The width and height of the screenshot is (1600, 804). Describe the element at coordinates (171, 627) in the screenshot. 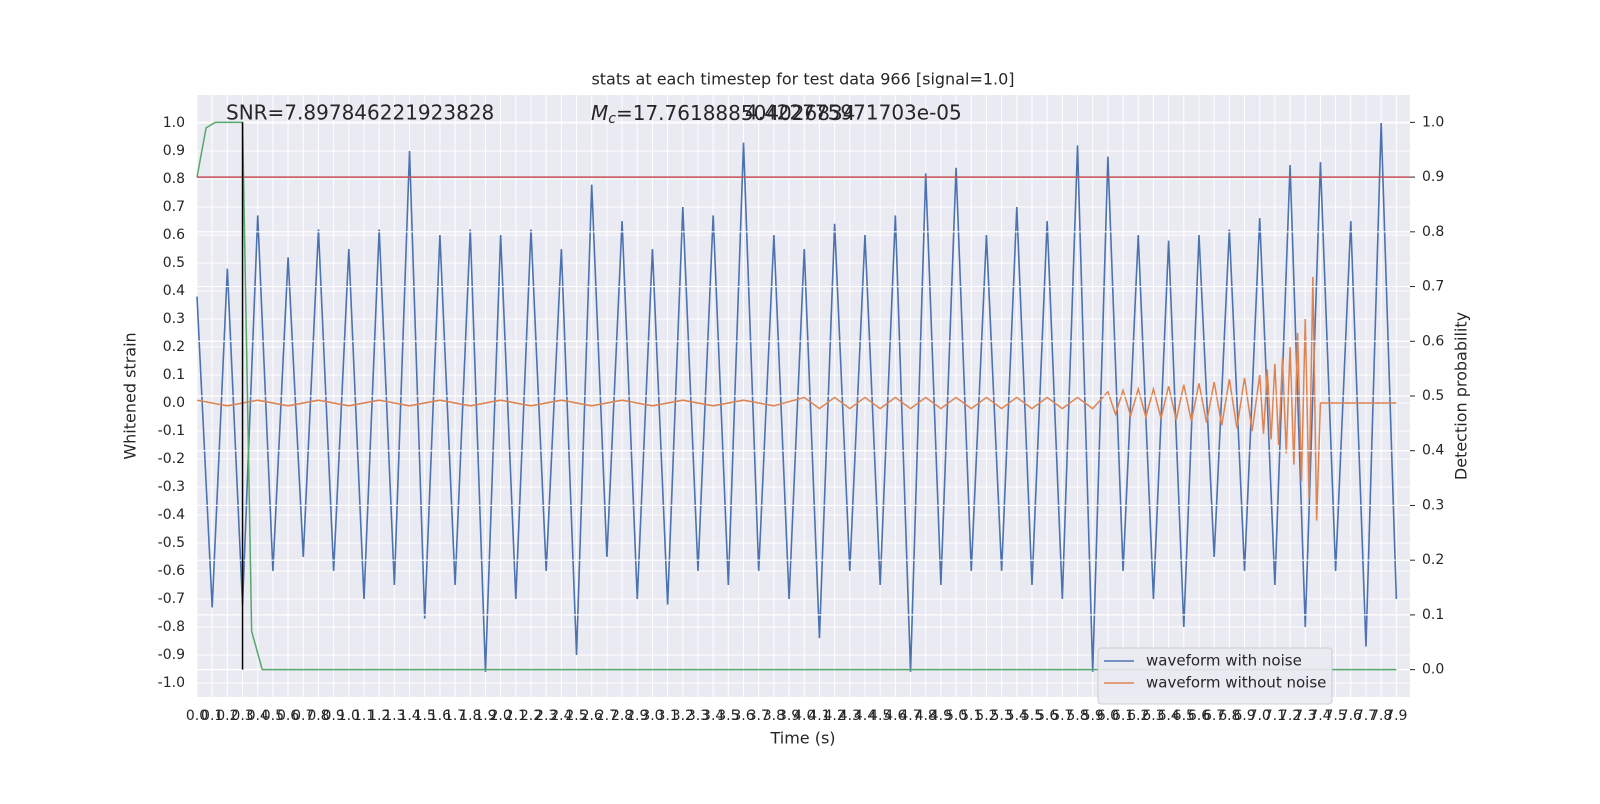

I see `y-tick-label: -0.8` at that location.